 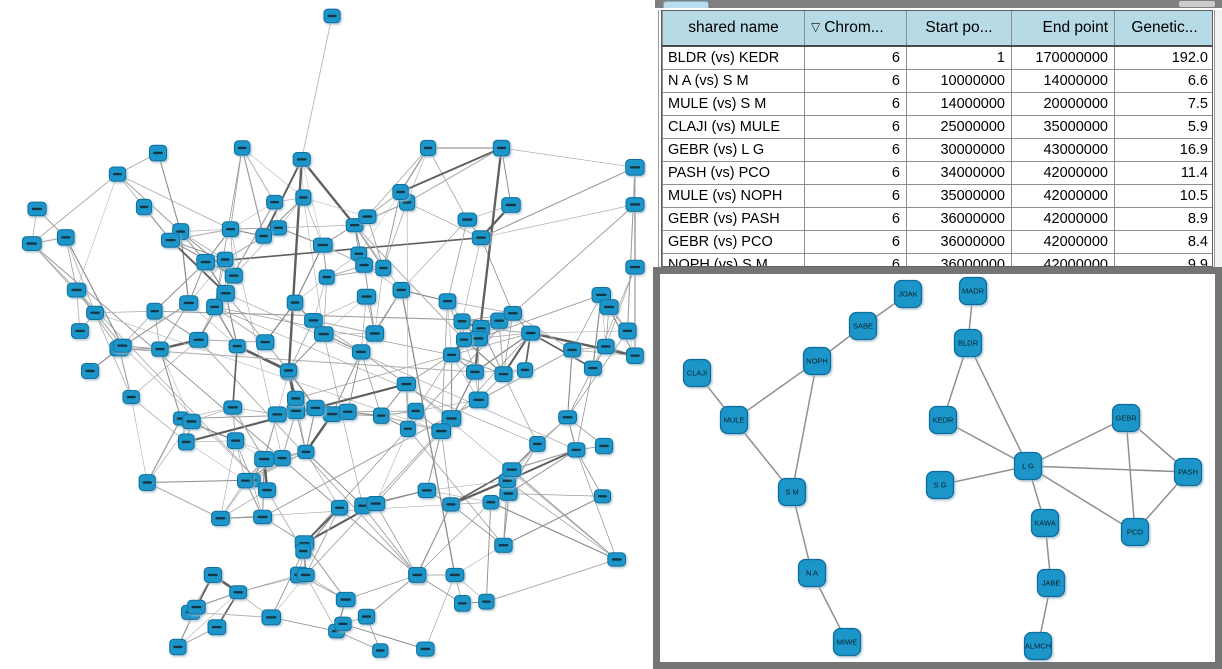 I want to click on table-row: GEBR (vs) L G 6 30000000 43000000 16.9, so click(x=937, y=150).